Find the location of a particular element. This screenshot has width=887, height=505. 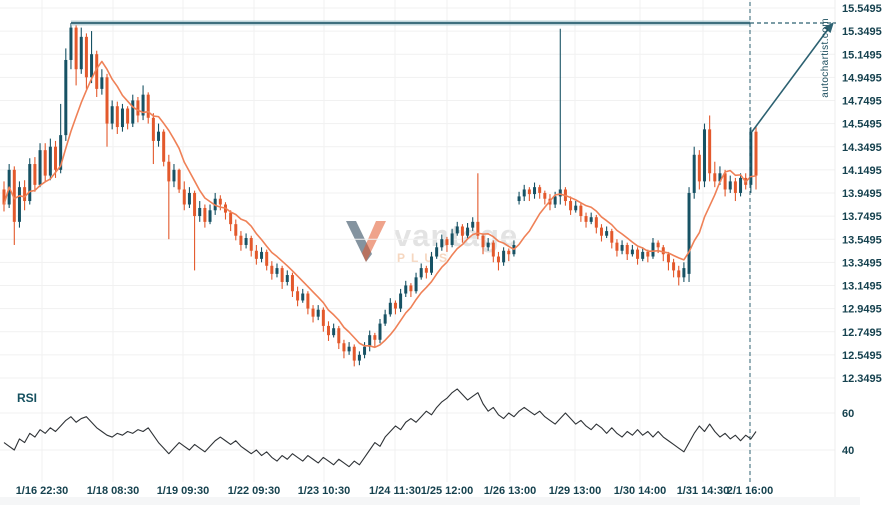

time-axis-label: 2/1 16:00 is located at coordinates (750, 491).